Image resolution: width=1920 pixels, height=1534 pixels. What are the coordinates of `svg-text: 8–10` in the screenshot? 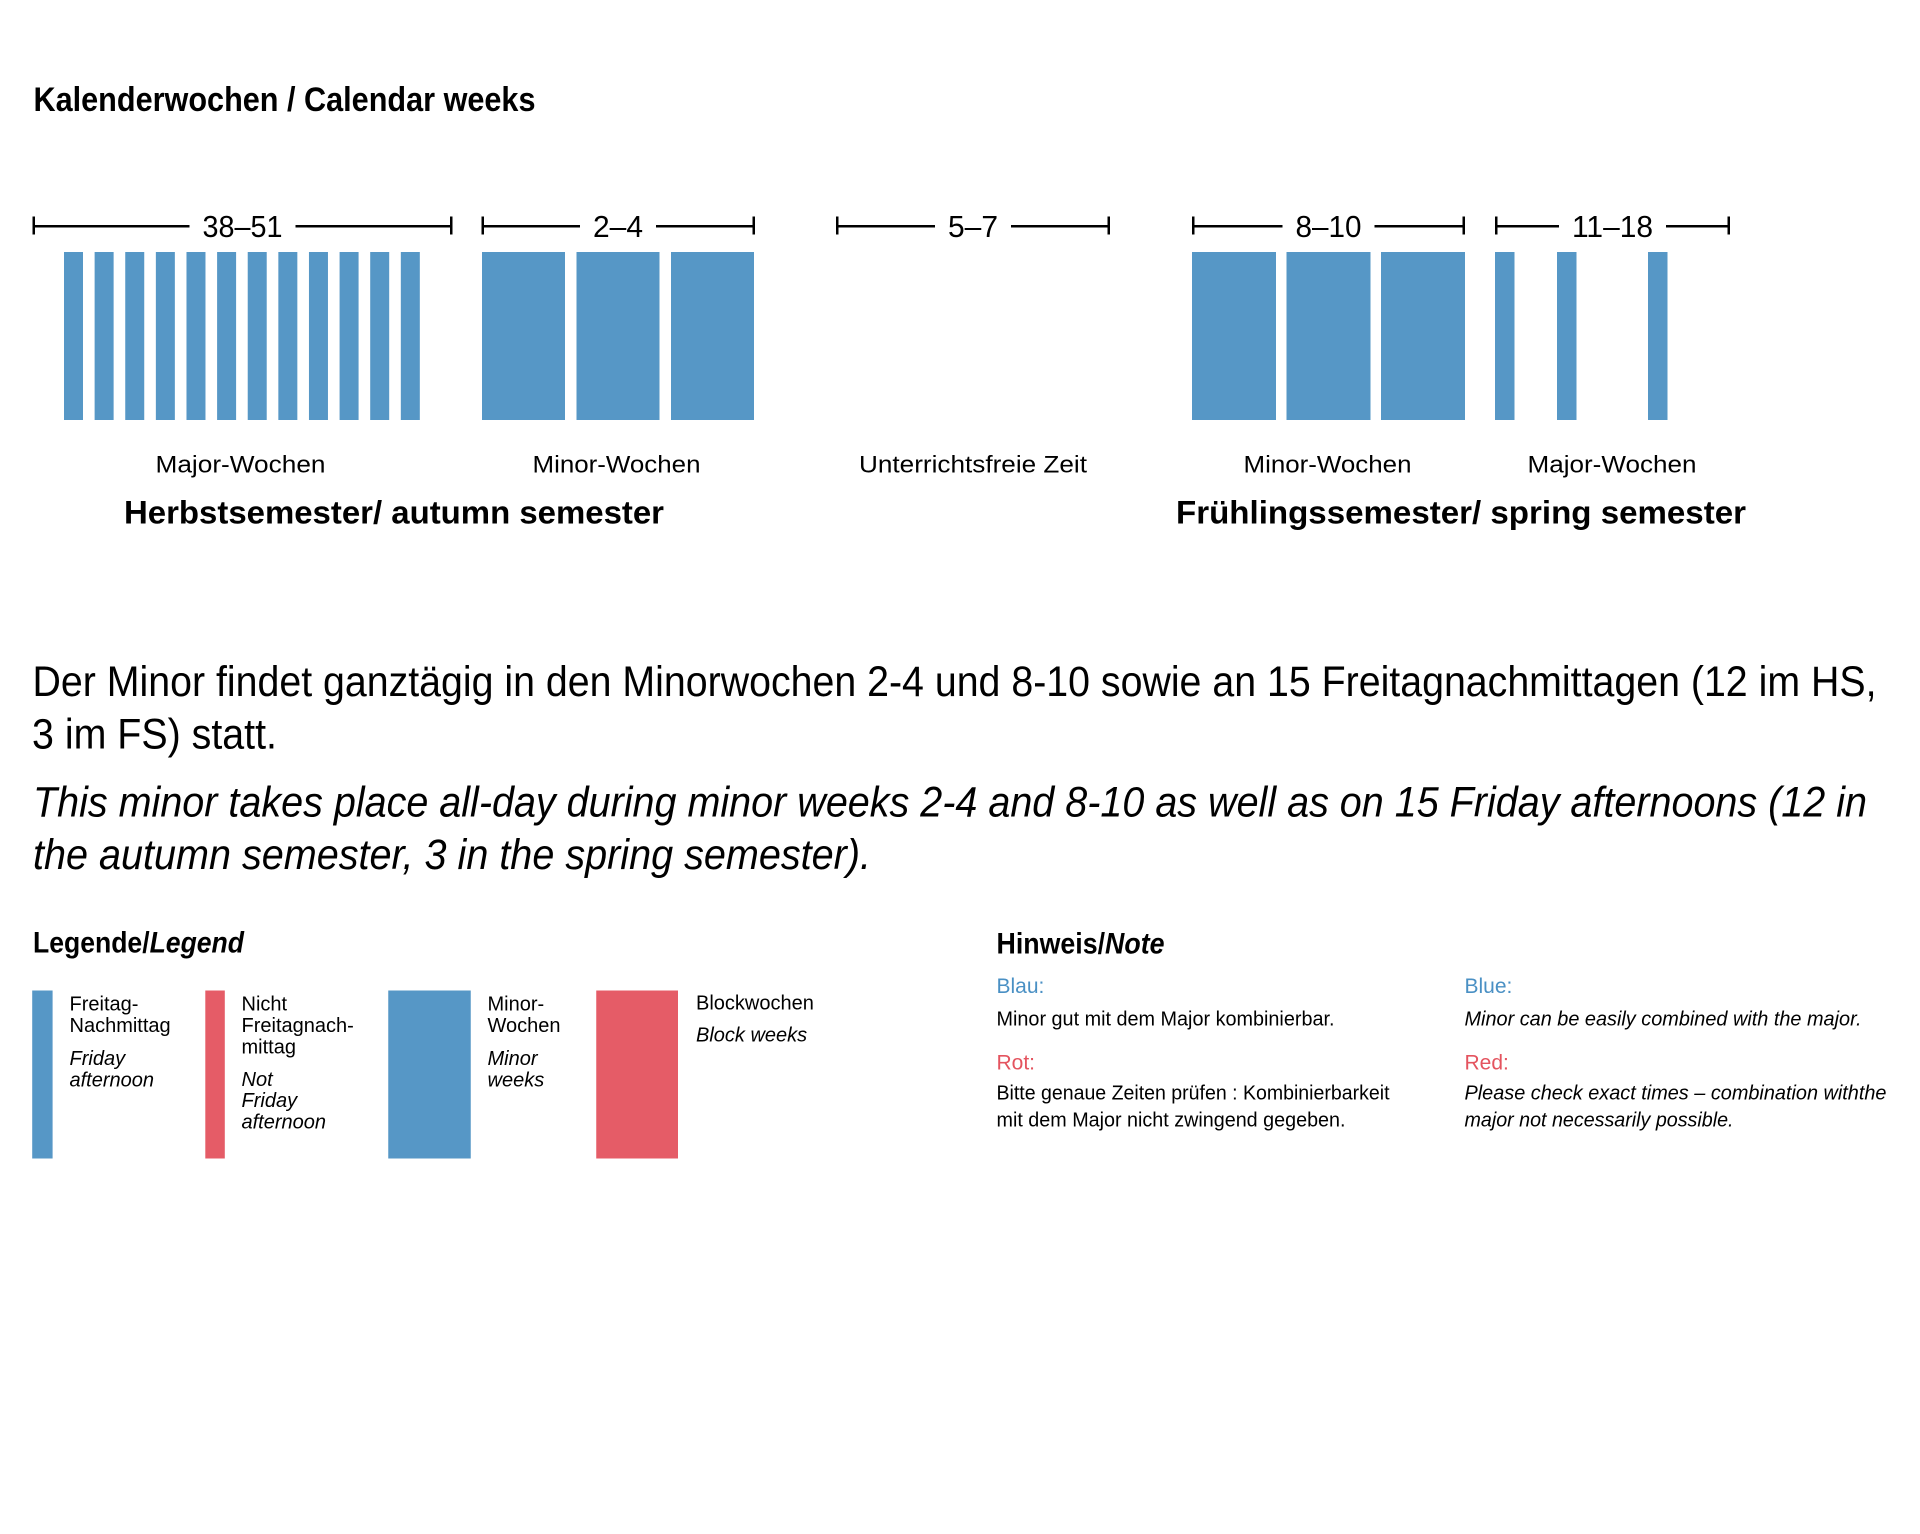 It's located at (1329, 226).